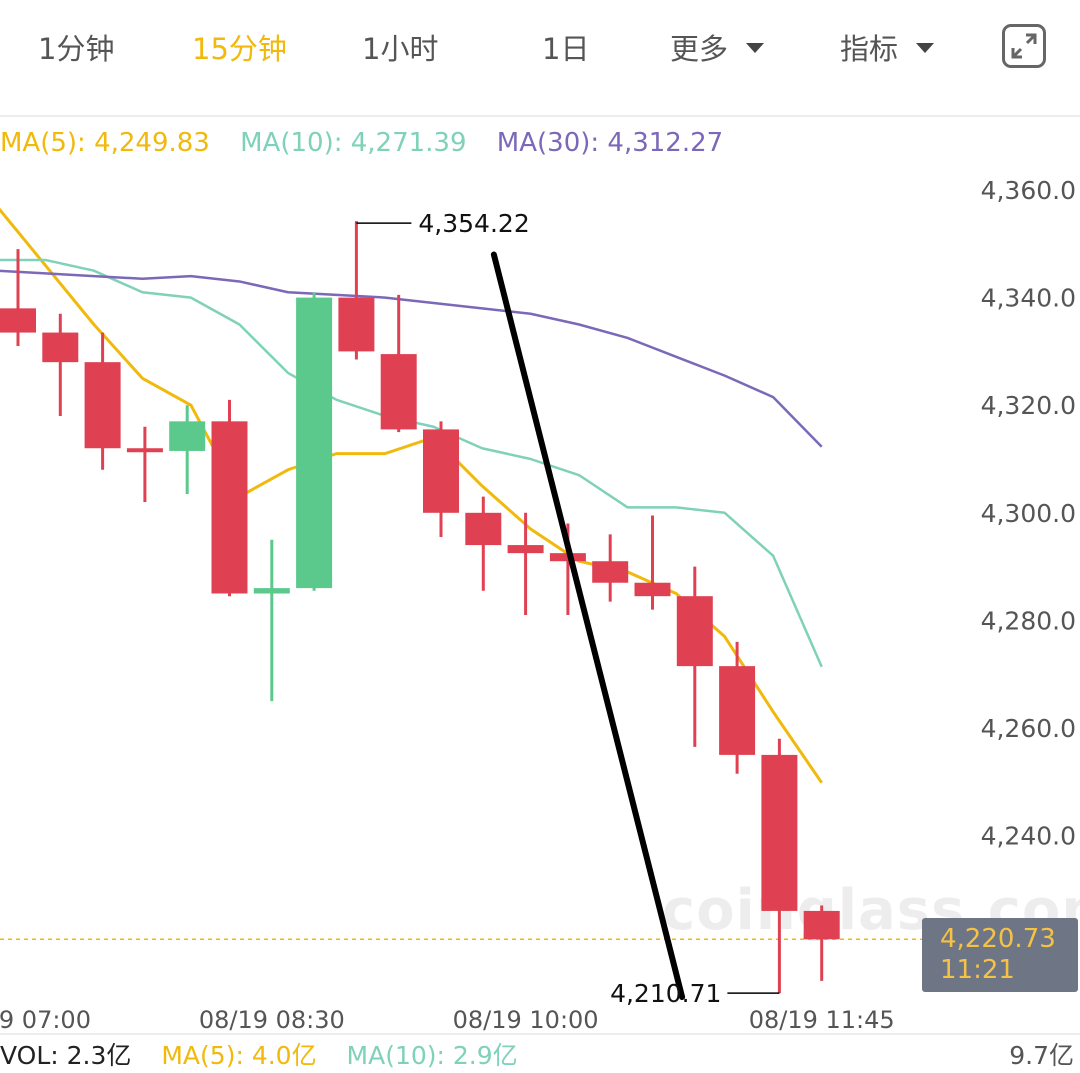 The height and width of the screenshot is (1073, 1080). I want to click on more-dropdown: 更多, so click(717, 47).